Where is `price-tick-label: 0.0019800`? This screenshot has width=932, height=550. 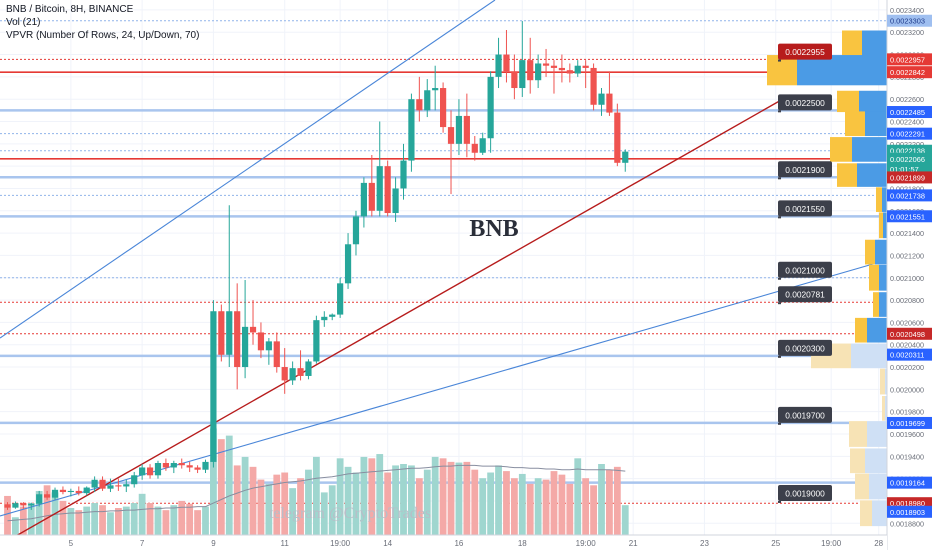
price-tick-label: 0.0019800 is located at coordinates (907, 412).